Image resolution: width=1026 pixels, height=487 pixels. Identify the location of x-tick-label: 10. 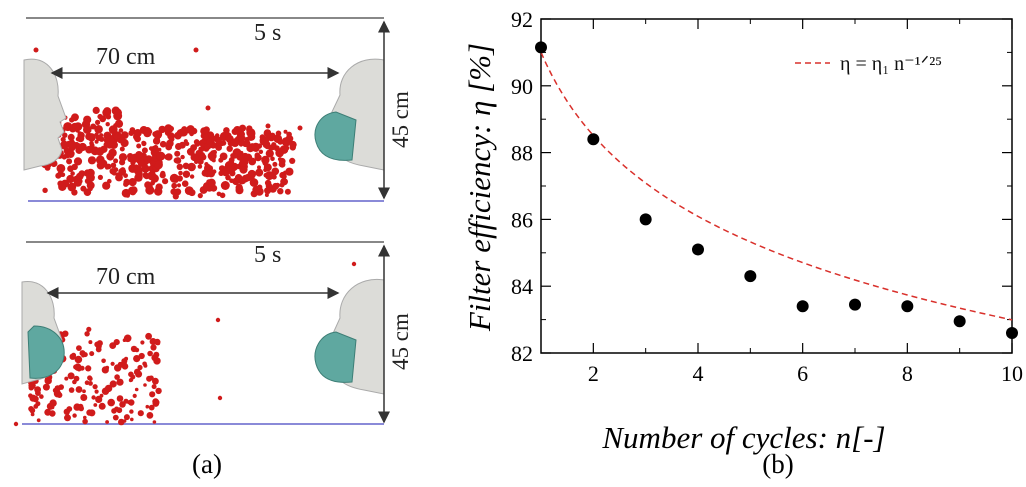
(1012, 373).